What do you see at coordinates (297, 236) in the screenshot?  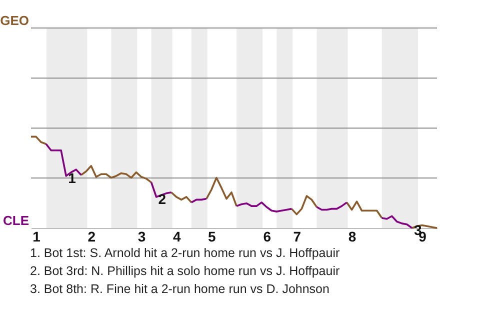 I see `x-tick-label: 7` at bounding box center [297, 236].